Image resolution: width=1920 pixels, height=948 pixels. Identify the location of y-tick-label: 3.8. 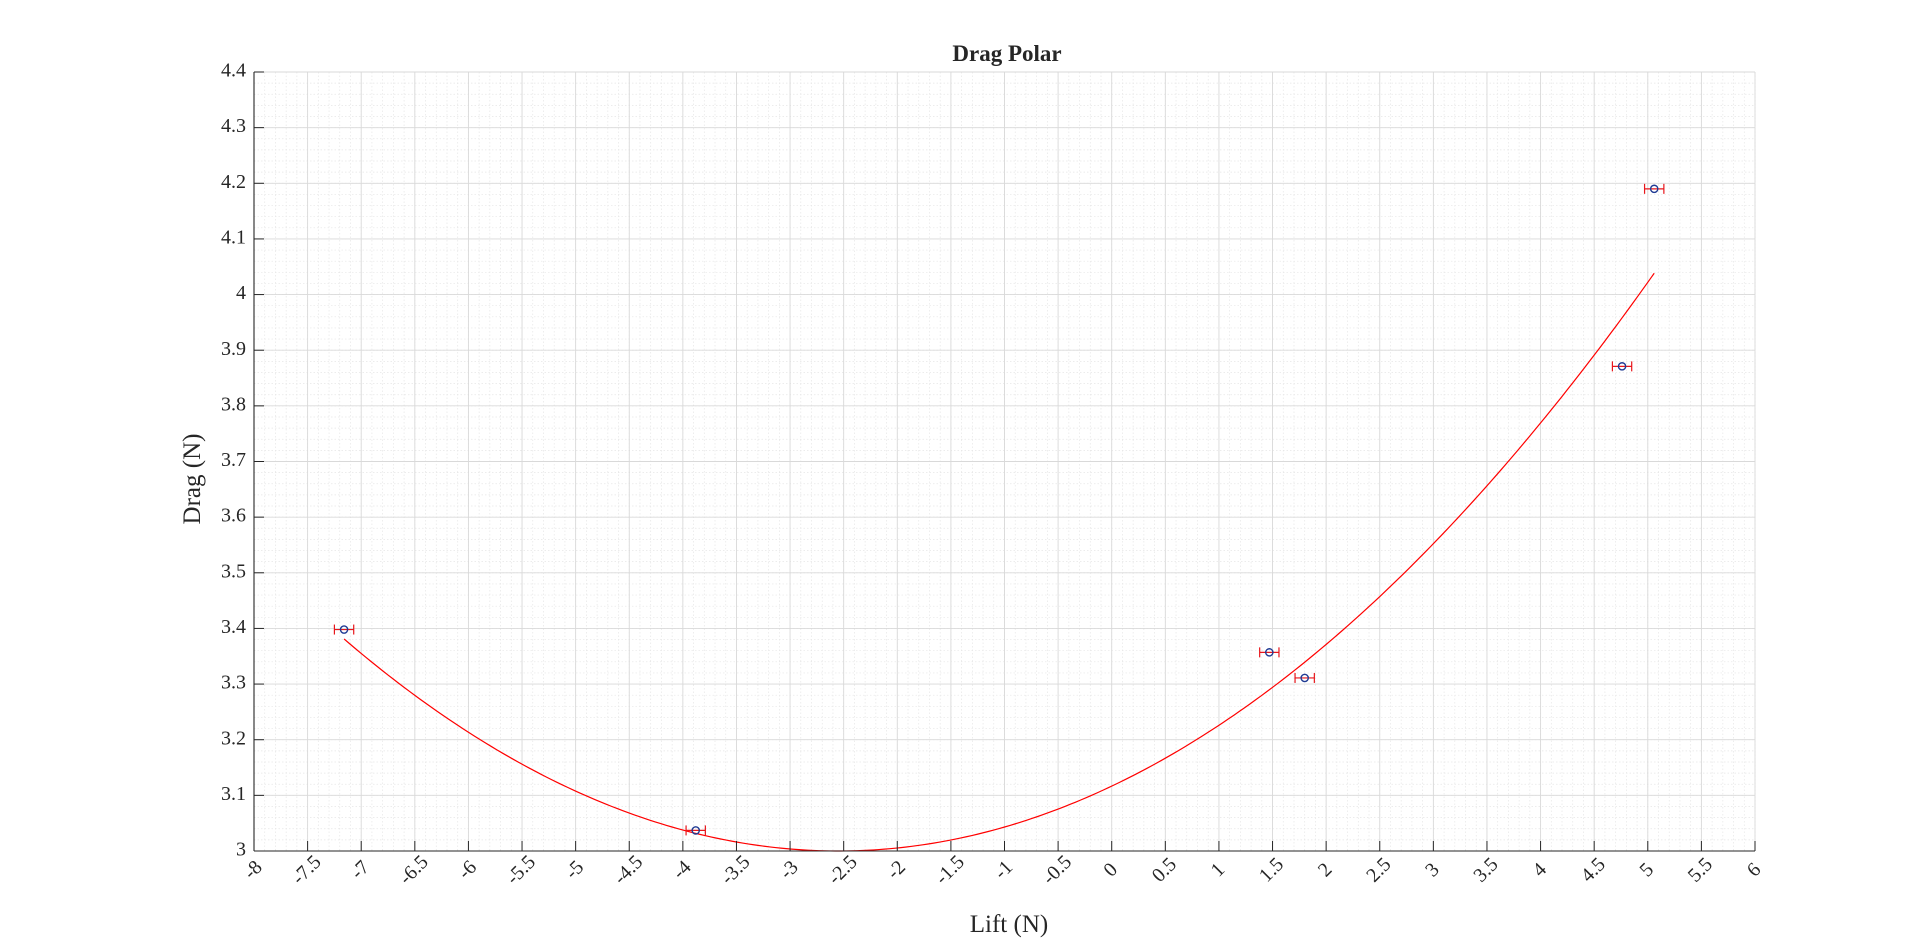
(233, 404).